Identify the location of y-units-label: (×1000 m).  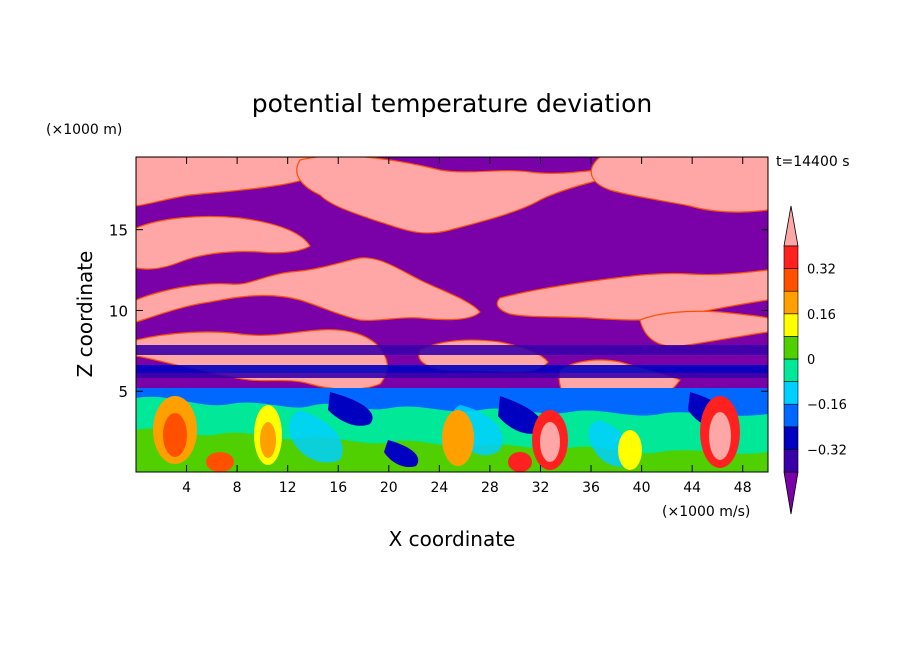
(84, 130).